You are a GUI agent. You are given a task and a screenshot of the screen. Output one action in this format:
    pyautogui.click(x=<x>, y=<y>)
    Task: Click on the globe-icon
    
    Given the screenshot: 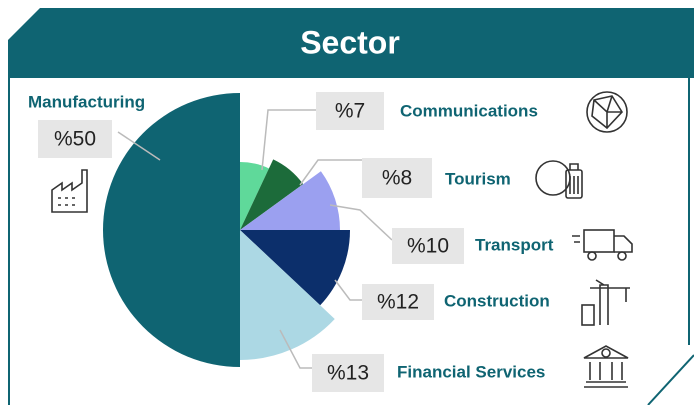 What is the action you would take?
    pyautogui.click(x=607, y=112)
    